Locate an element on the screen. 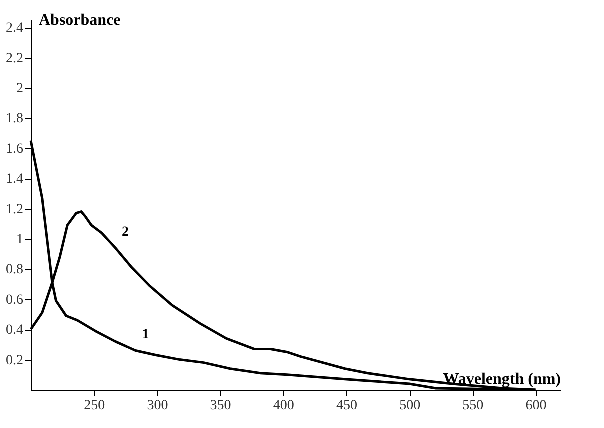 The image size is (604, 428). y-tick-label: 2.2 is located at coordinates (15, 58).